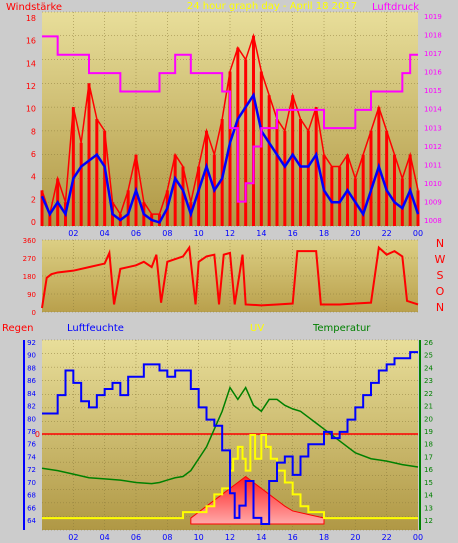 This screenshot has height=543, width=458. Describe the element at coordinates (31, 120) in the screenshot. I see `wind-y-tick-labels: 0 2 4 6 8 10 12 14 16 18` at that location.